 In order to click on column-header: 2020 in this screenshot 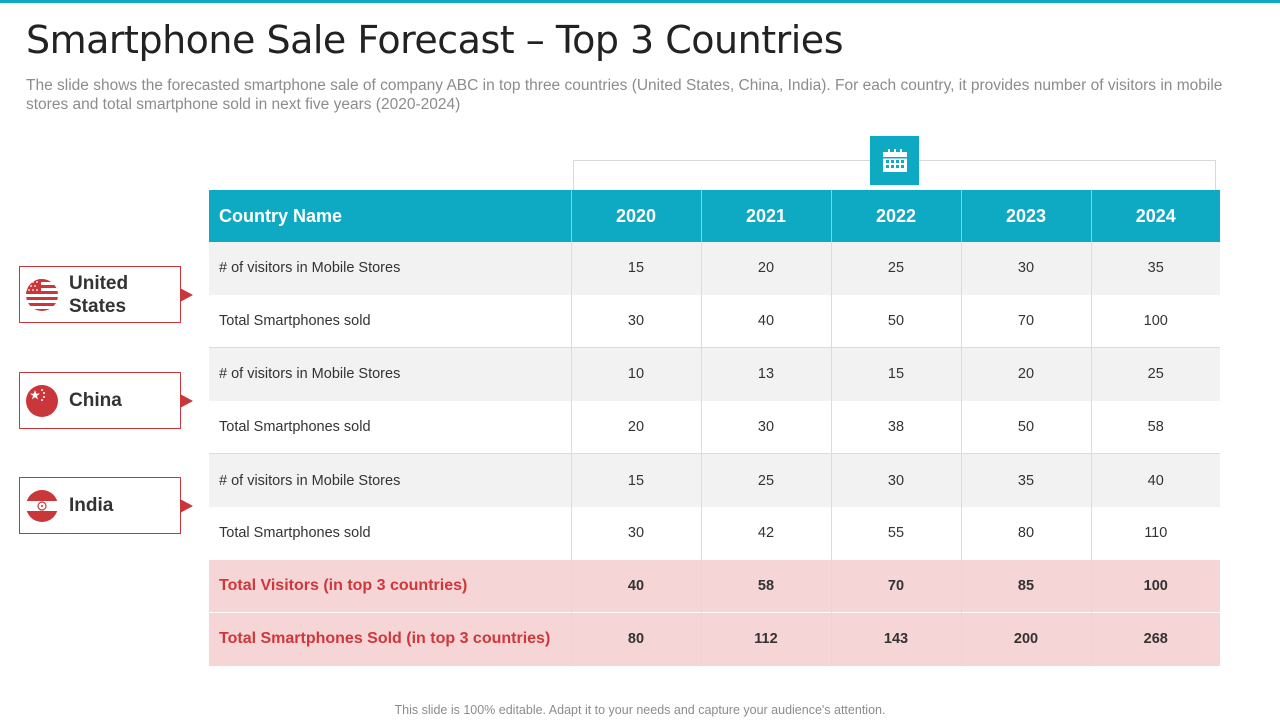, I will do `click(636, 216)`.